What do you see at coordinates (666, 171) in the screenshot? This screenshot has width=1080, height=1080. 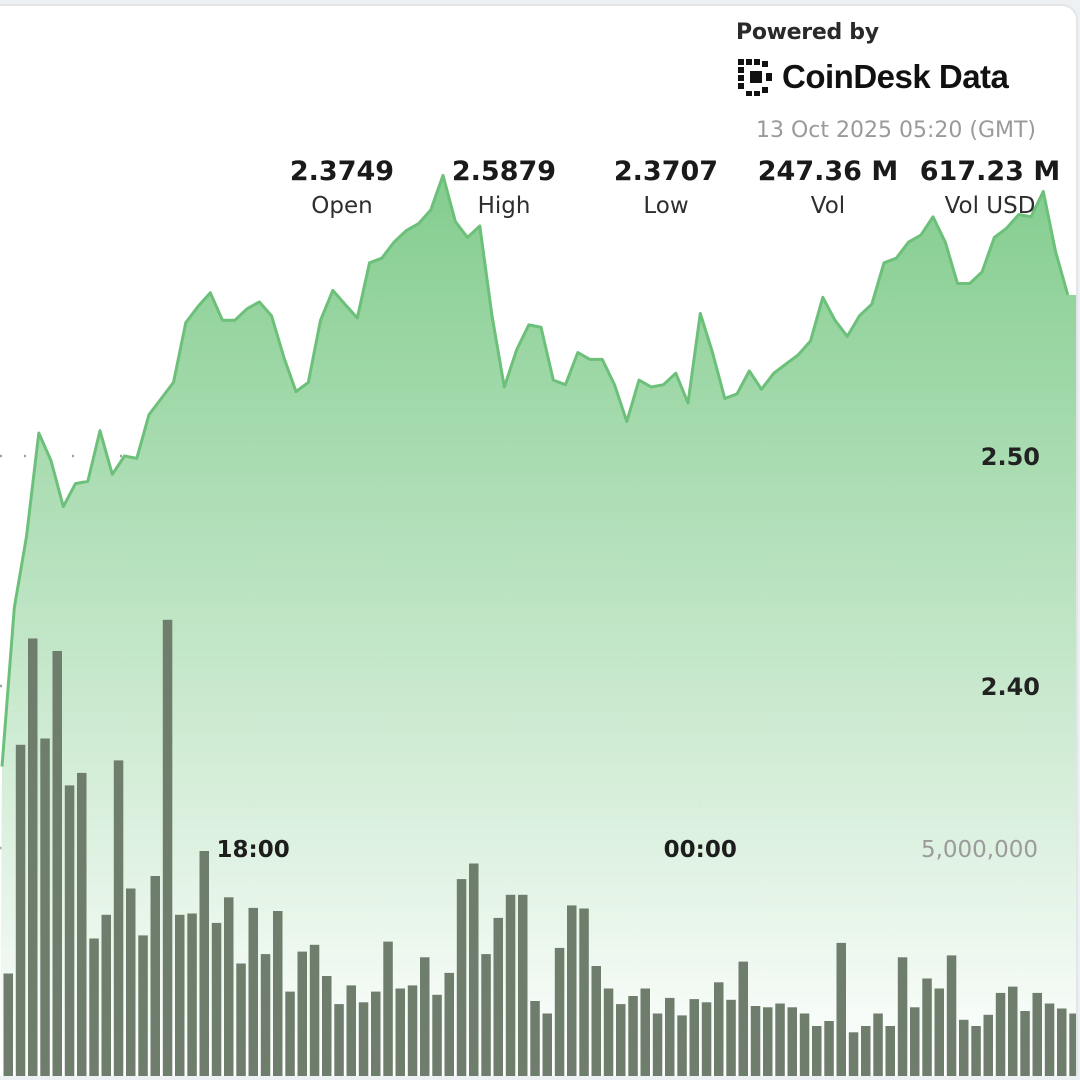 I see `stat-value: 2.3707` at bounding box center [666, 171].